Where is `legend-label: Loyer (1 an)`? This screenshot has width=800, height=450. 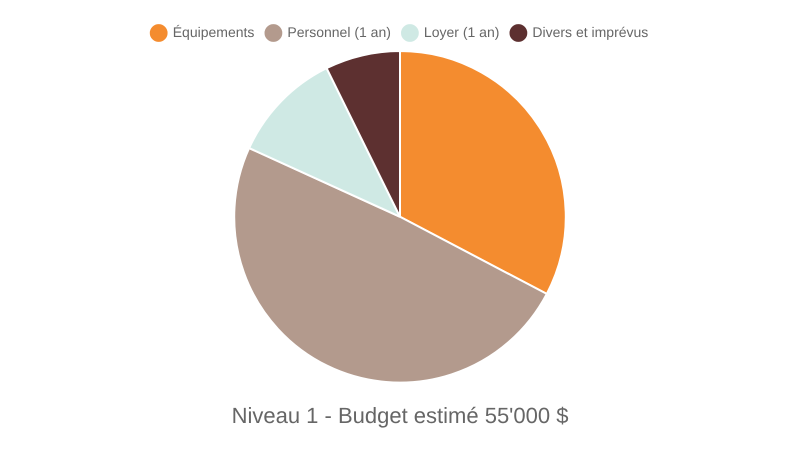 legend-label: Loyer (1 an) is located at coordinates (462, 32).